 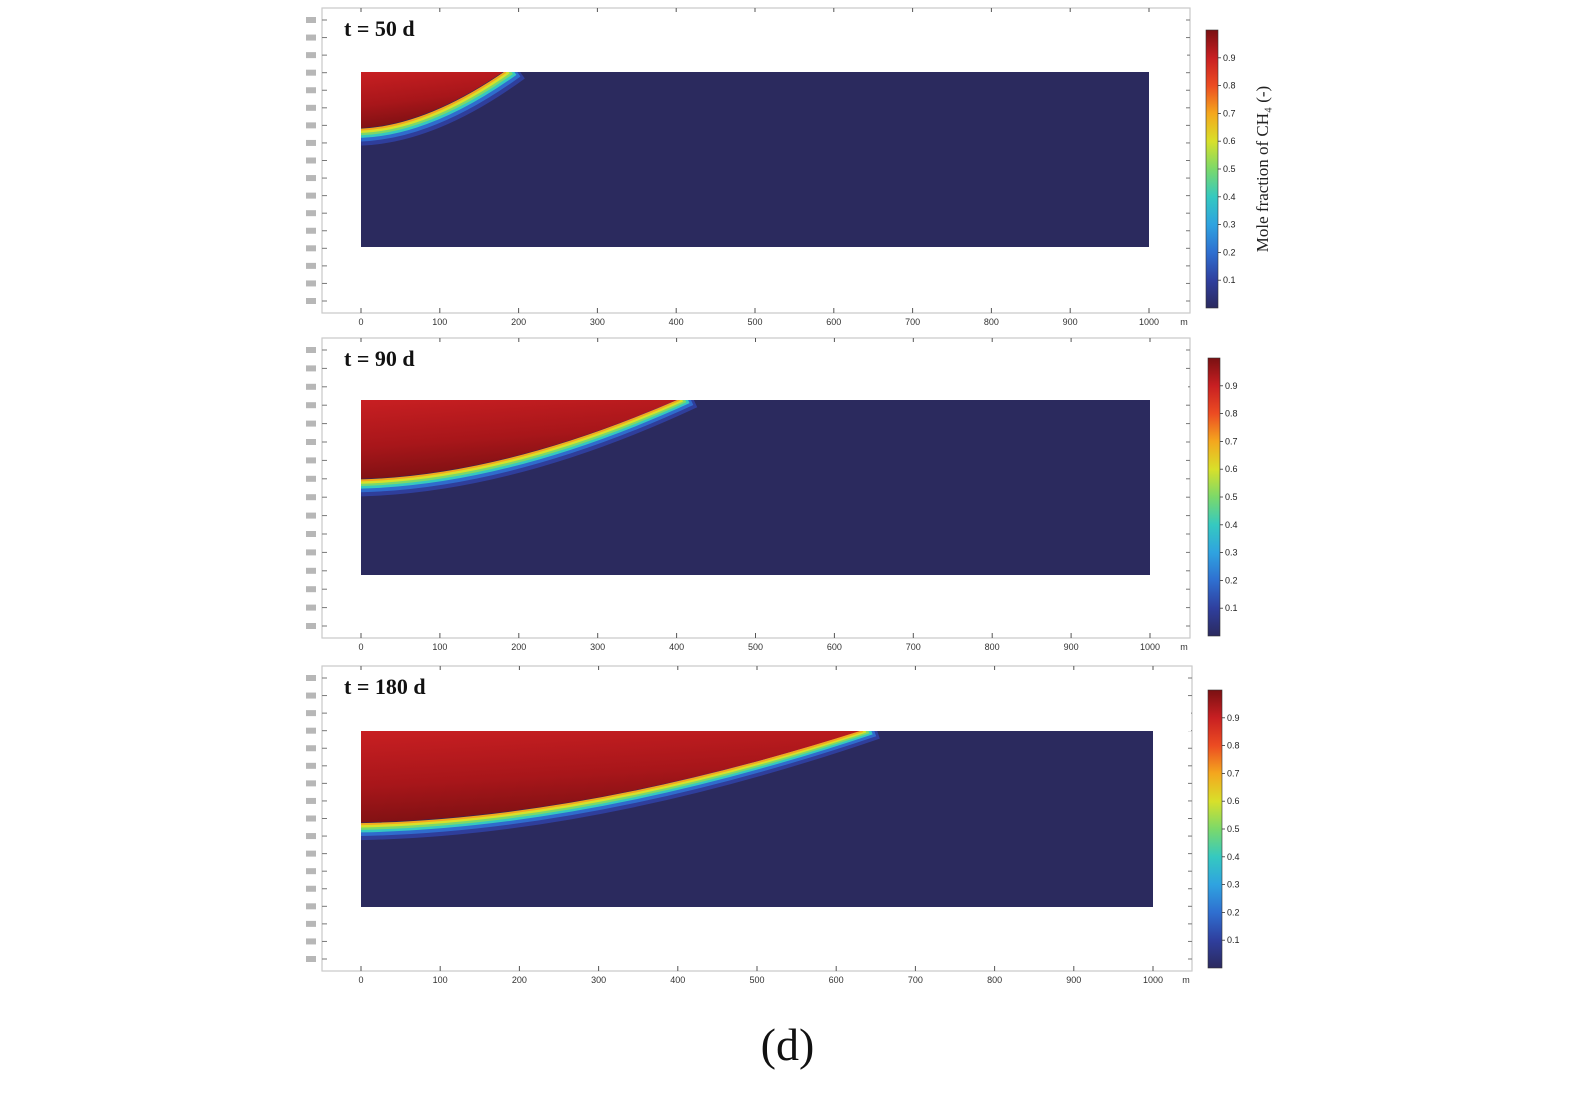 I want to click on colorbar-tick-label: 0.3, so click(x=1233, y=885).